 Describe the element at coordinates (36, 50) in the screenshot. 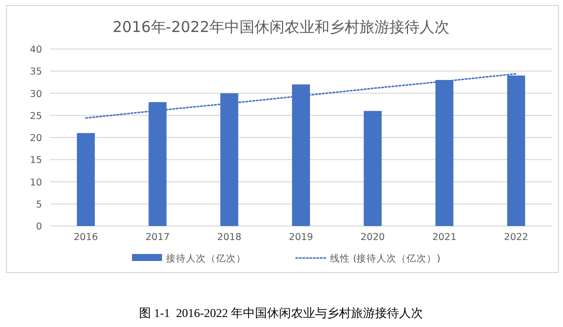

I see `y-tick-label: 40` at that location.